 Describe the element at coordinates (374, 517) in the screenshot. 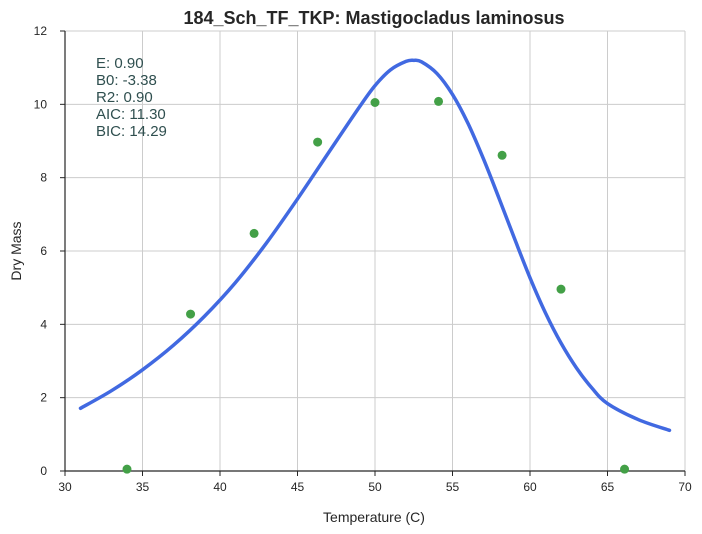

I see `x-axis-label: Temperature (C)` at that location.